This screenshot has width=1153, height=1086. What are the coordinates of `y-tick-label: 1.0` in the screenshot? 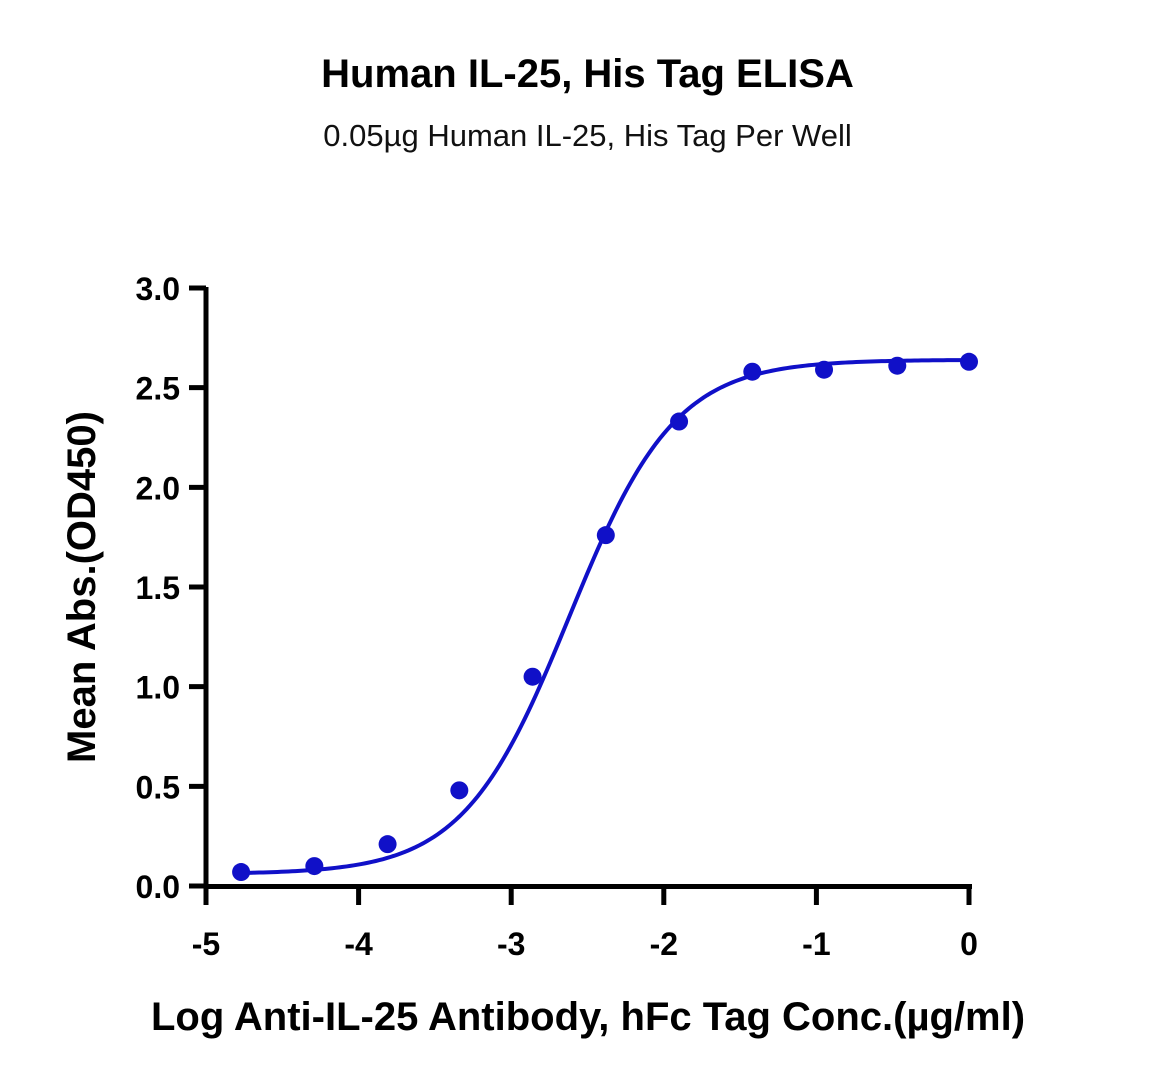 It's located at (158, 688).